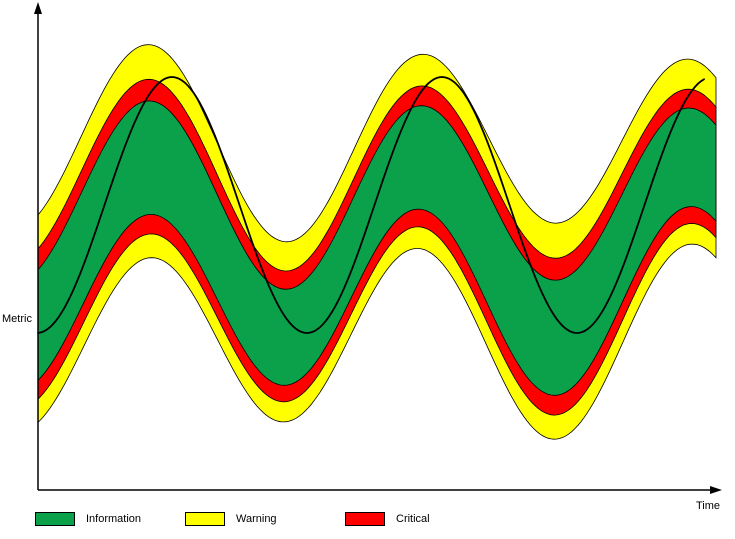  What do you see at coordinates (38, 8) in the screenshot?
I see `y-axis-arrow-icon` at bounding box center [38, 8].